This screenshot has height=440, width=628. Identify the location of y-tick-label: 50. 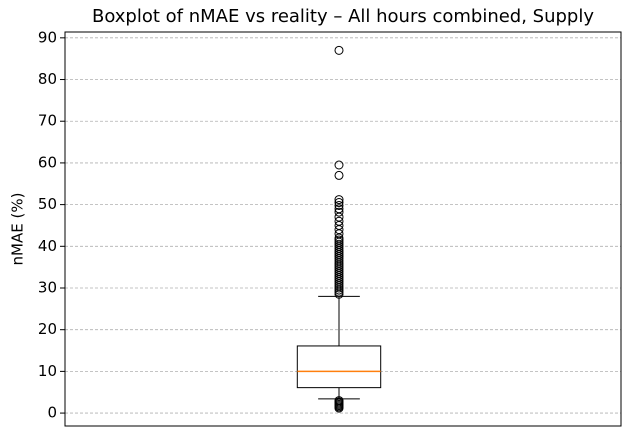
(47, 204).